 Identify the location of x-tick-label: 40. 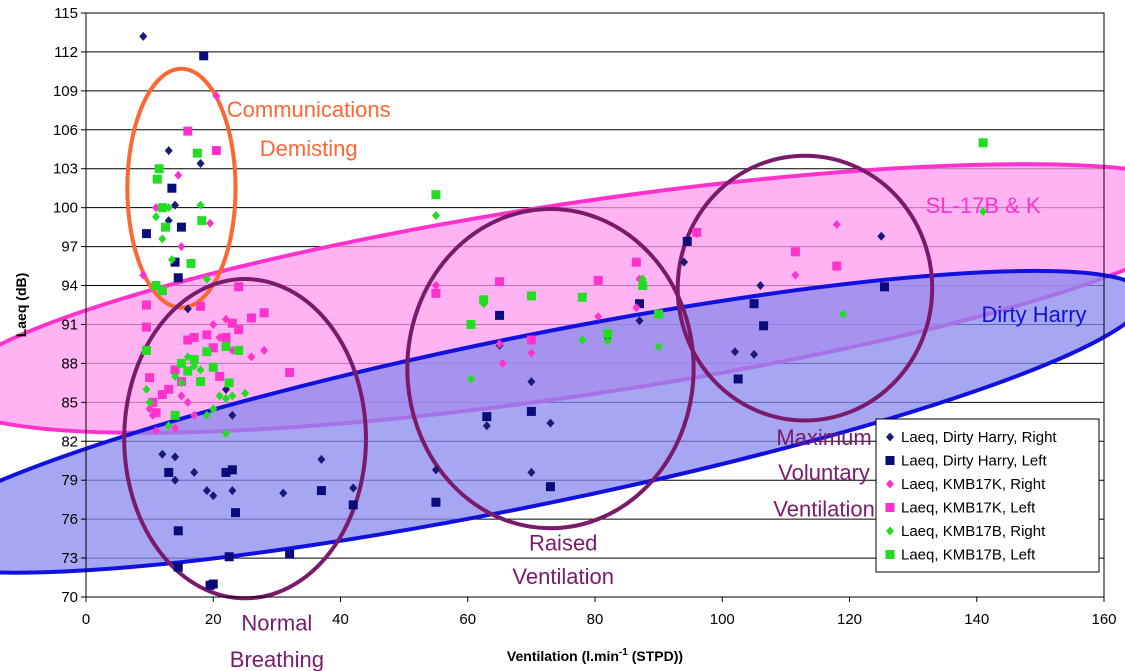
(340, 619).